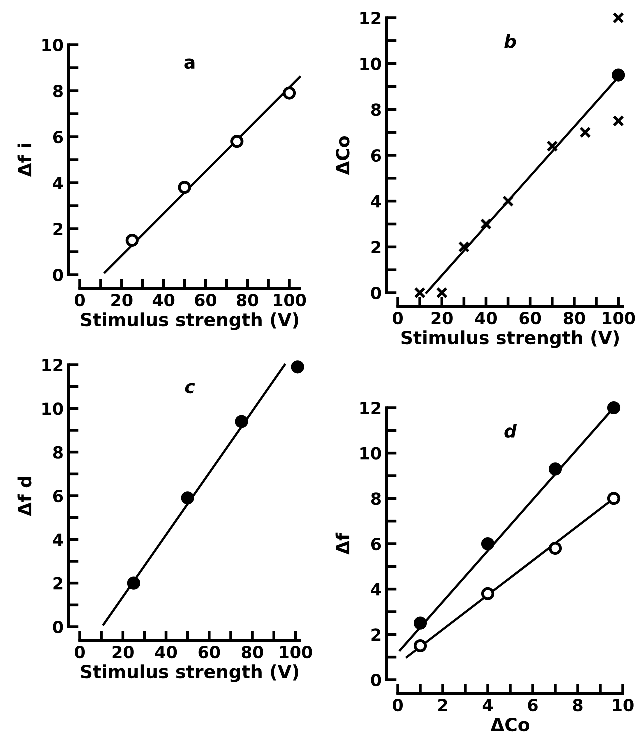 Image resolution: width=643 pixels, height=743 pixels. Describe the element at coordinates (443, 705) in the screenshot. I see `x-tick-label: 2` at that location.